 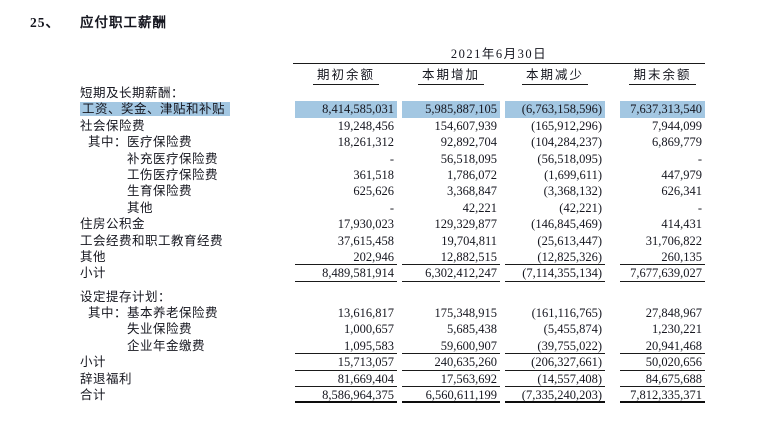 I want to click on value-cell: 81,669,404, so click(x=346, y=379).